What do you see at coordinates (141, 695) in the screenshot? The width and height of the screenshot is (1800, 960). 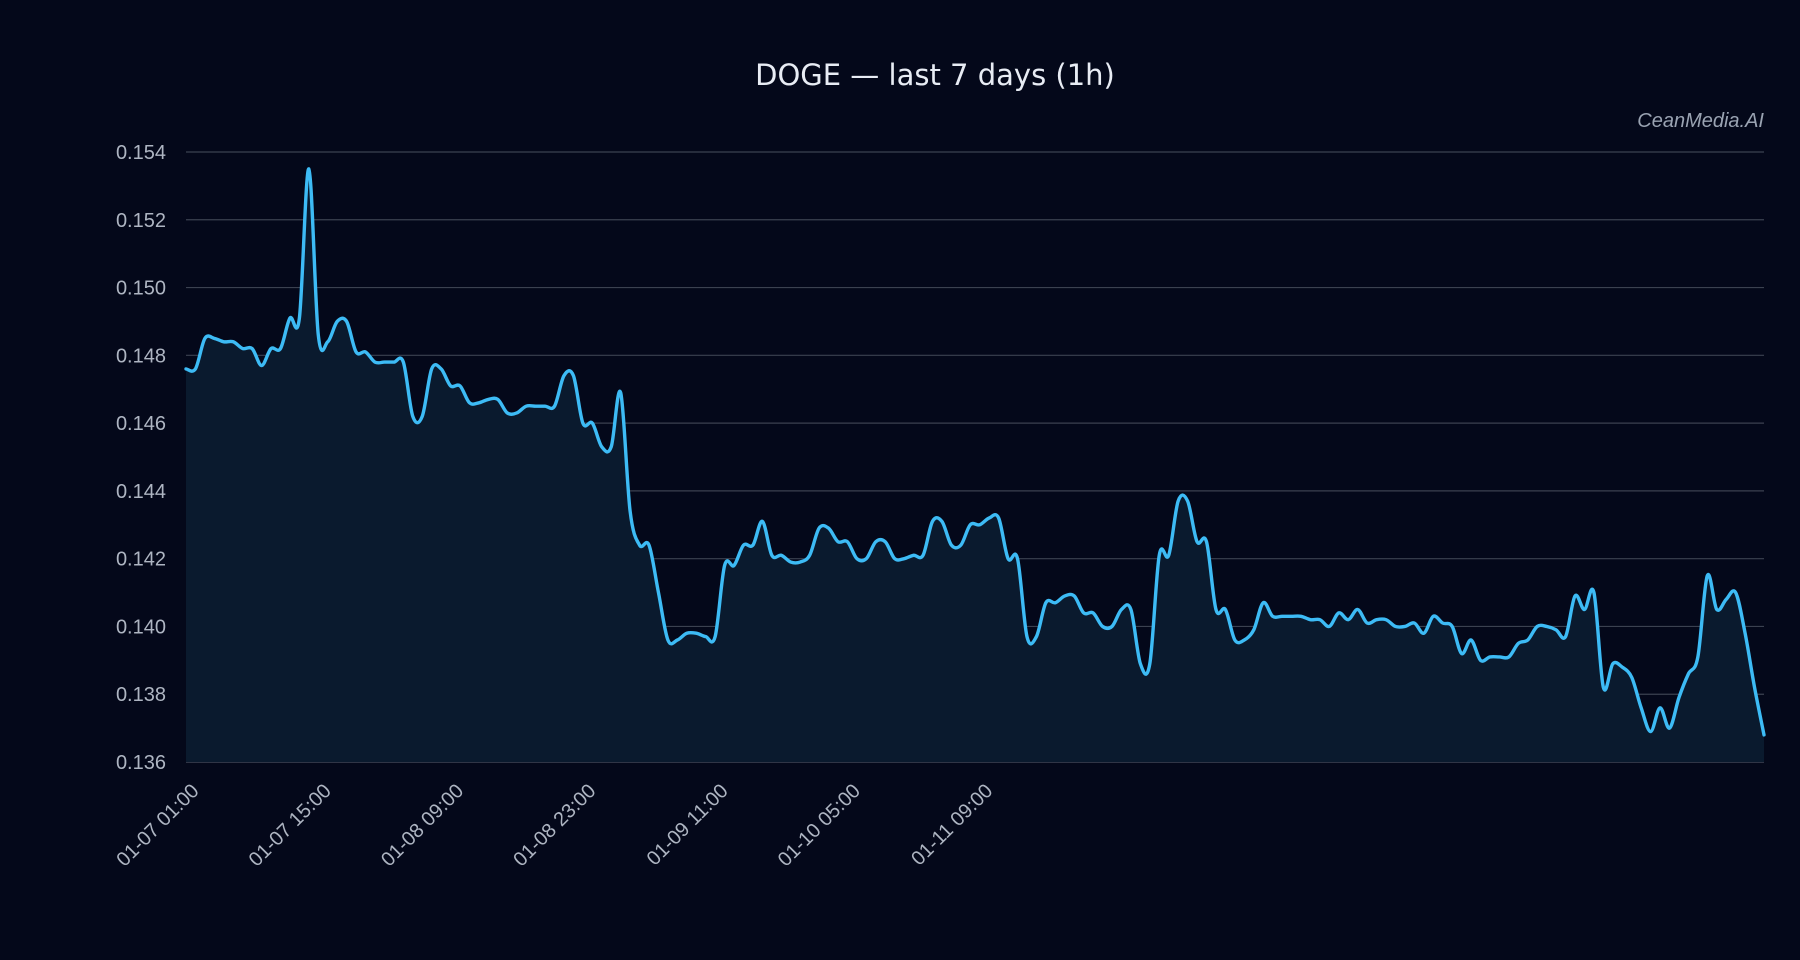 I see `y-tick-label: 0.138` at bounding box center [141, 695].